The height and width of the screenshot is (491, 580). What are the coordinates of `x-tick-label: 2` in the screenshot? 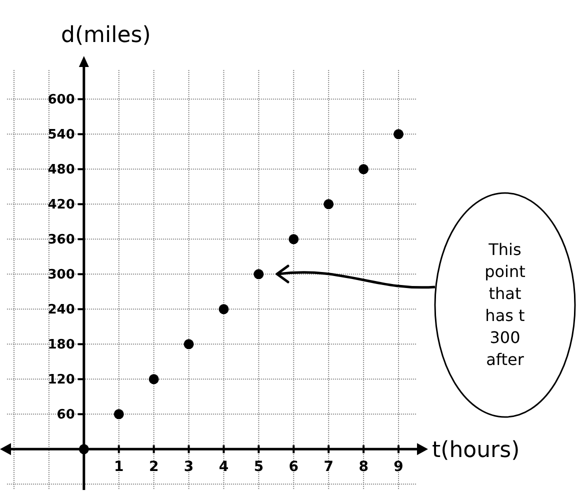 It's located at (153, 467).